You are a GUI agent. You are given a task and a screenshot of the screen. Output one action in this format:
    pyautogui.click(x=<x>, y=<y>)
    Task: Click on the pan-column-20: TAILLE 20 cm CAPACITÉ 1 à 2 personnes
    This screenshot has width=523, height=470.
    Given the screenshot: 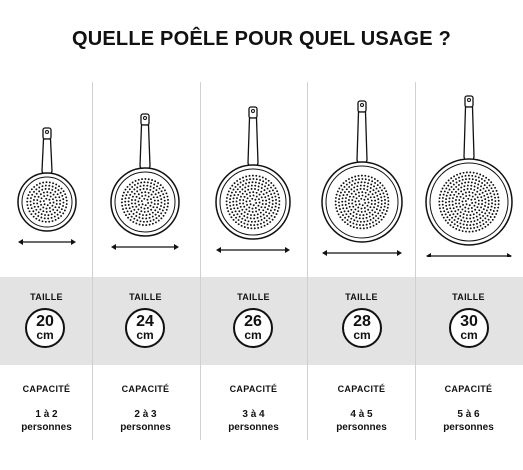 What is the action you would take?
    pyautogui.click(x=49, y=262)
    